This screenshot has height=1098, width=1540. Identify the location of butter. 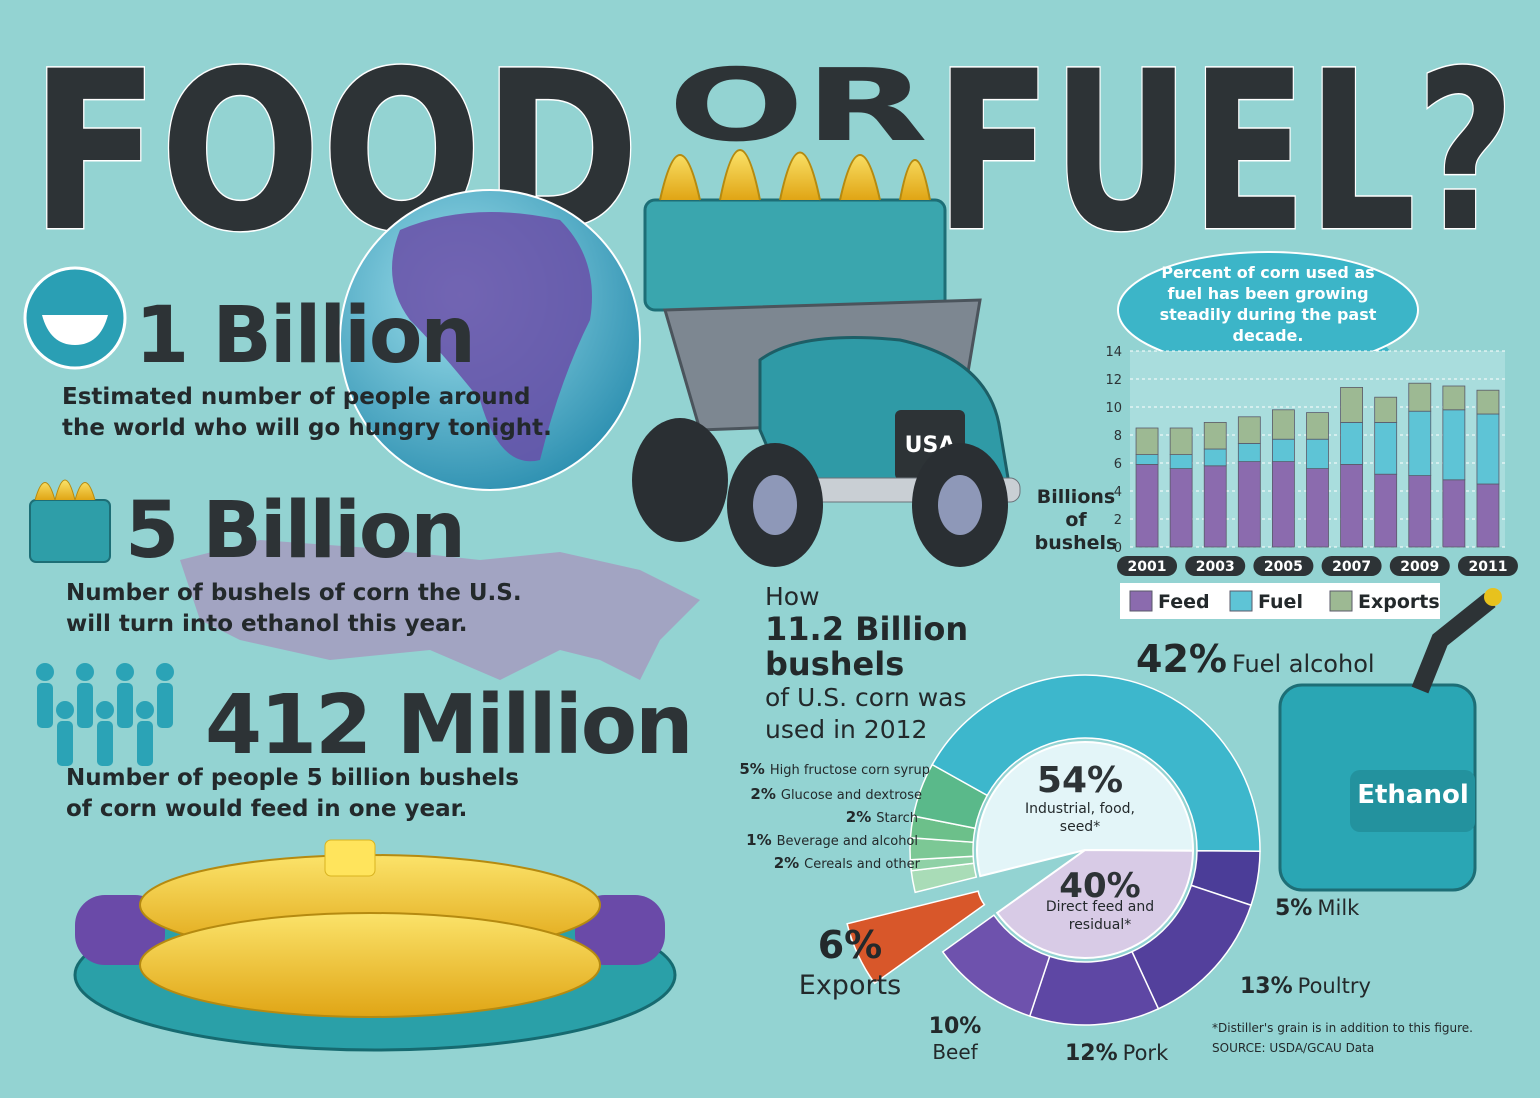
(350, 858).